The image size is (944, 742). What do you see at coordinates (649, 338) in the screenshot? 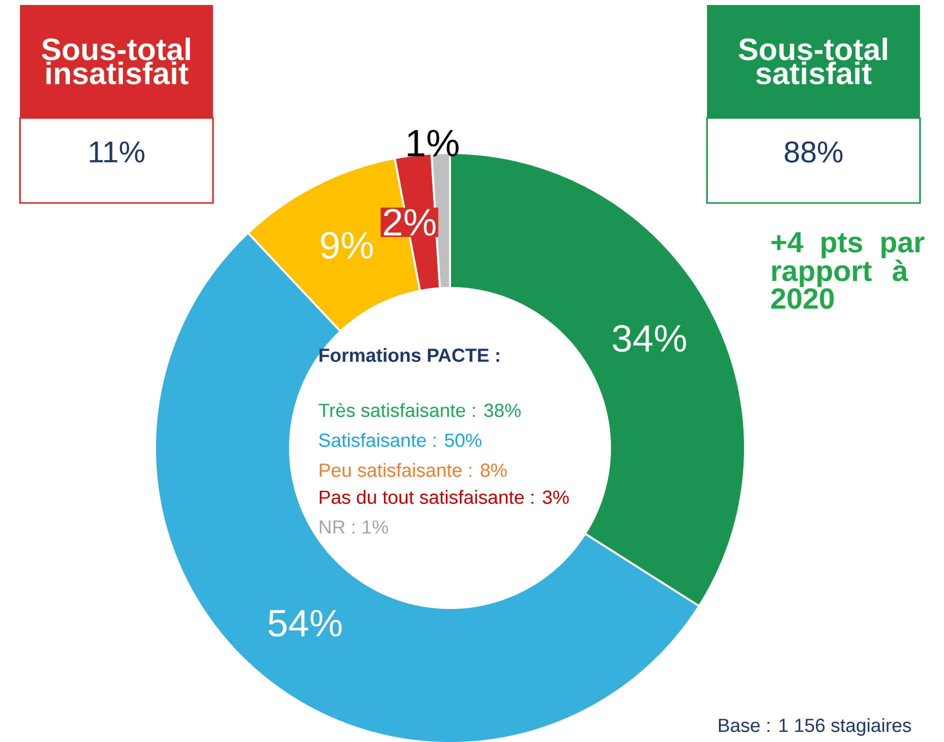
I see `data-label: 34%` at bounding box center [649, 338].